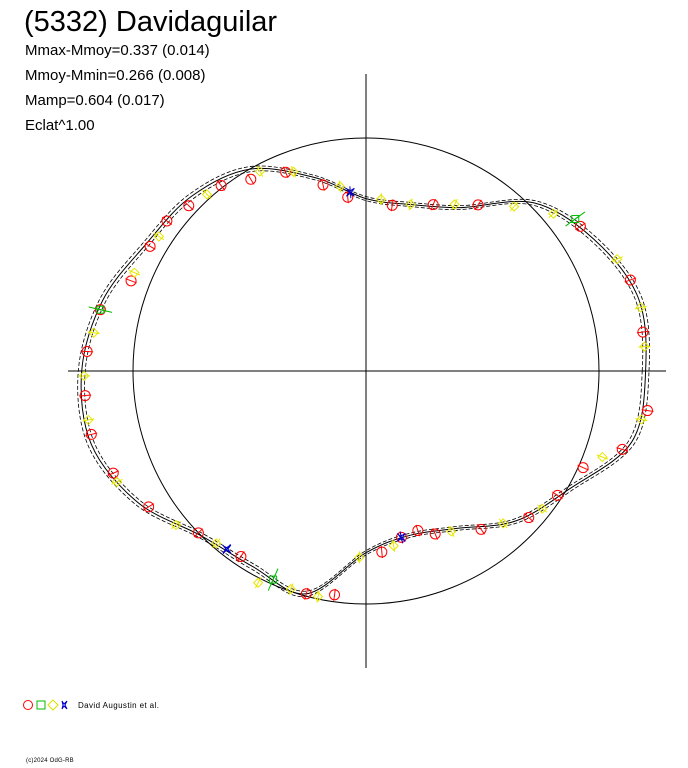 This screenshot has width=688, height=768. Describe the element at coordinates (60, 125) in the screenshot. I see `stat-brightness-exponent: Eclat^1.00` at that location.